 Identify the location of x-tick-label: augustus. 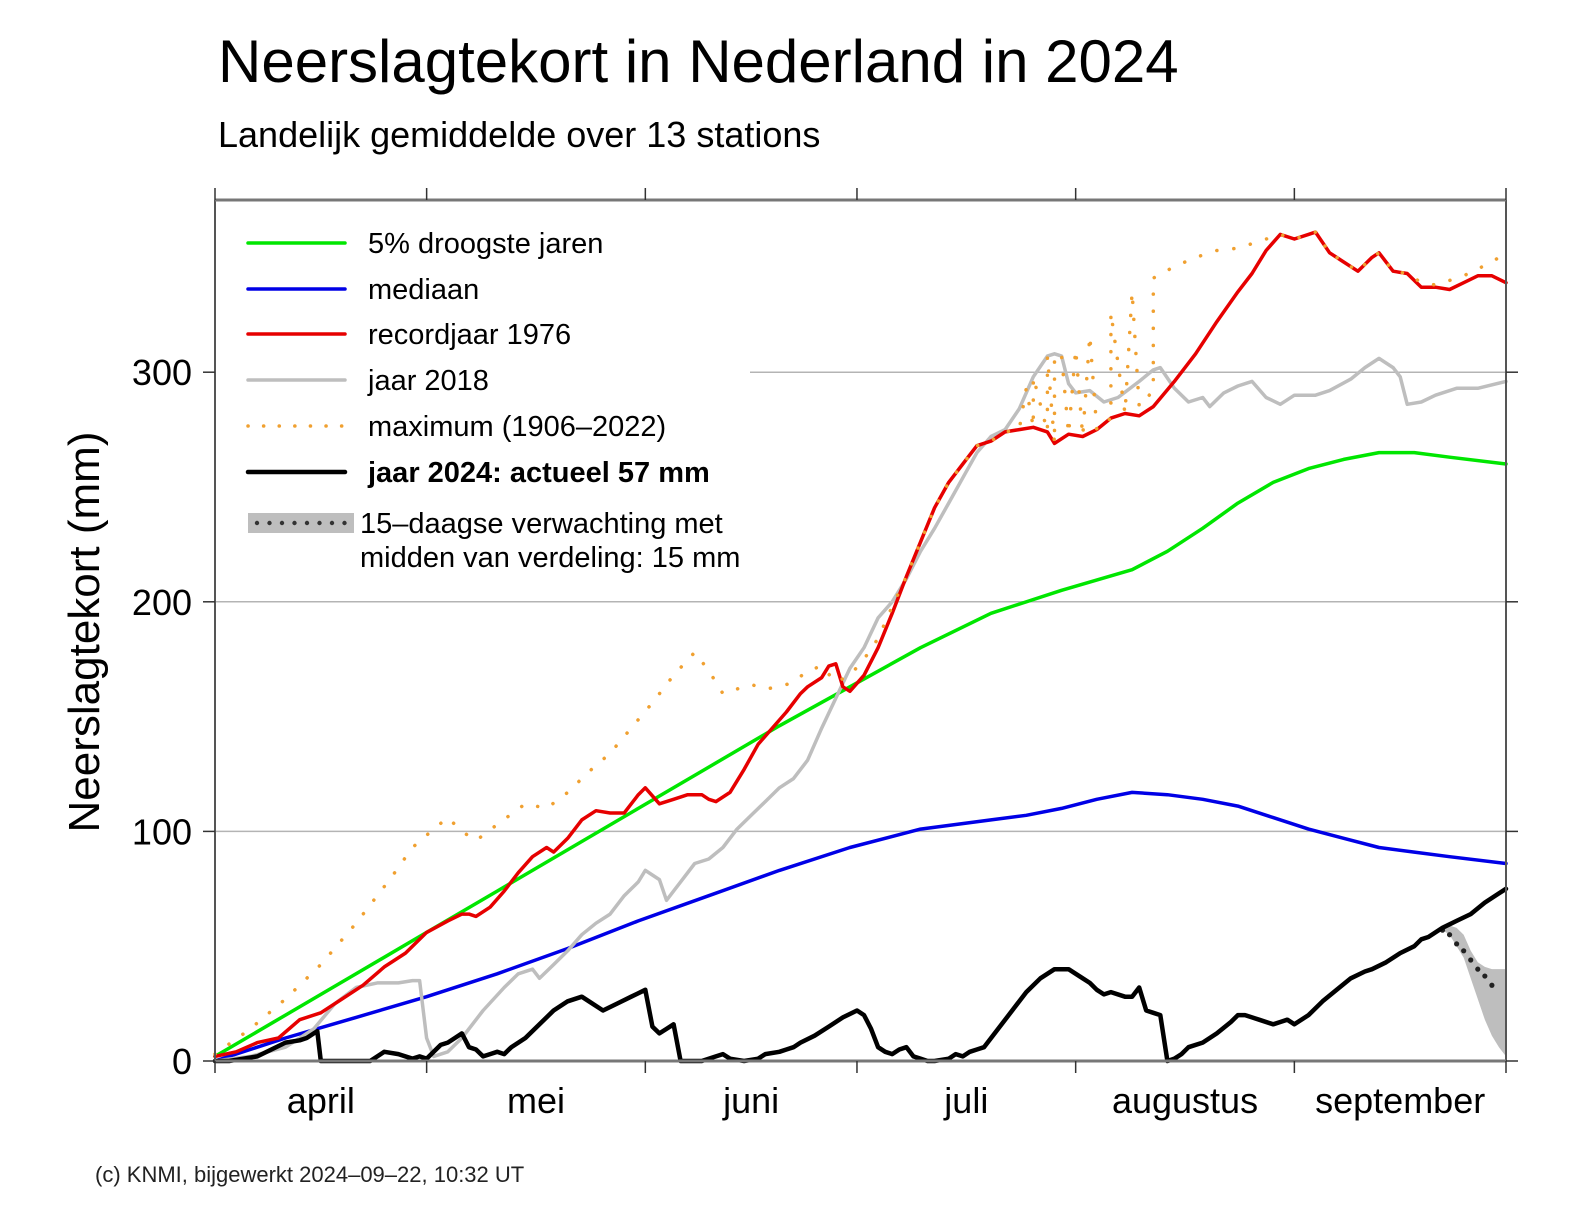
(1185, 1100).